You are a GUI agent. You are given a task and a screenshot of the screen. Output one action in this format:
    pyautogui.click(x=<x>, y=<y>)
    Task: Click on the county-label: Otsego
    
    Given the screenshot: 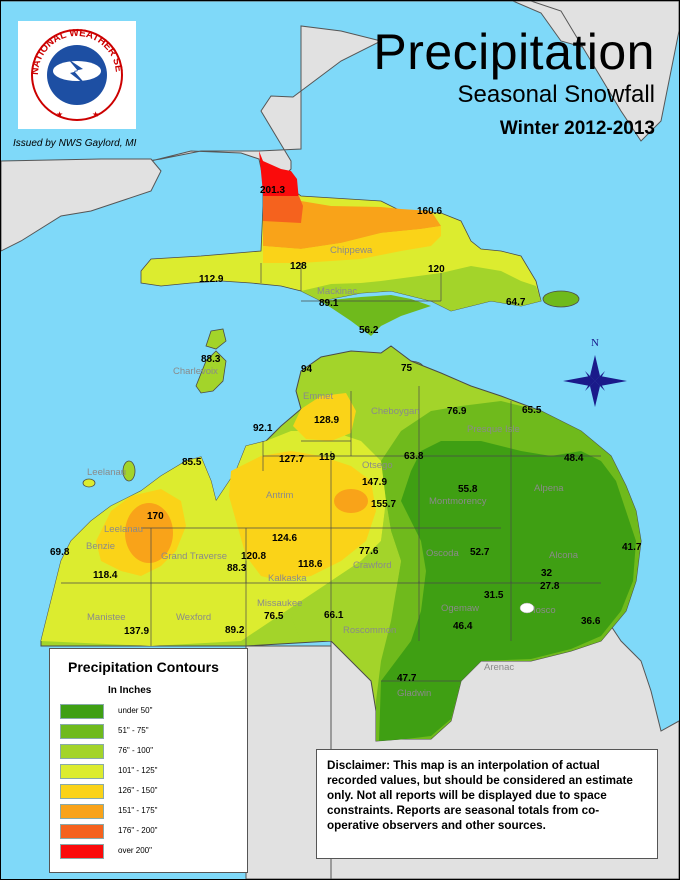 What is the action you would take?
    pyautogui.click(x=377, y=465)
    